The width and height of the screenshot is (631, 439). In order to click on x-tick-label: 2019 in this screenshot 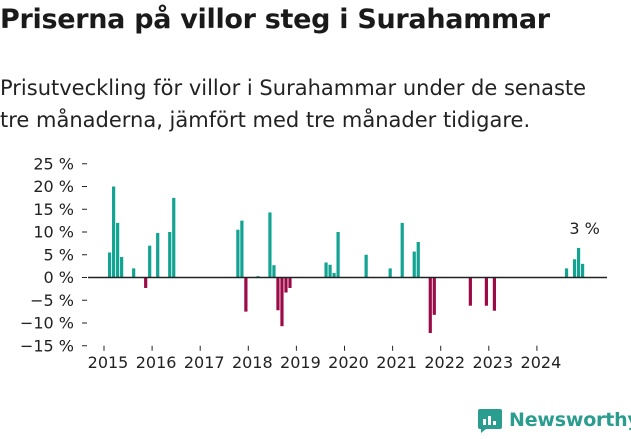, I will do `click(300, 362)`.